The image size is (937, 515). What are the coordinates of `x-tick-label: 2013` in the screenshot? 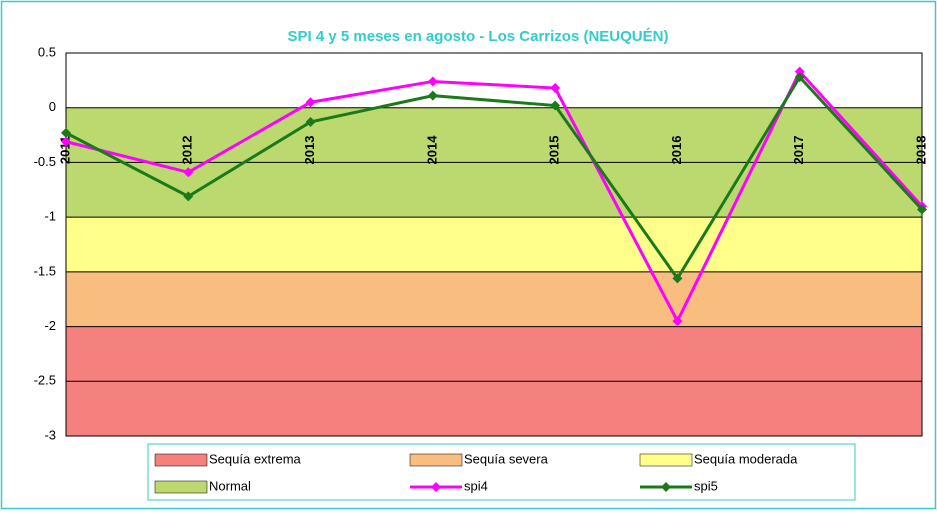 It's located at (309, 150).